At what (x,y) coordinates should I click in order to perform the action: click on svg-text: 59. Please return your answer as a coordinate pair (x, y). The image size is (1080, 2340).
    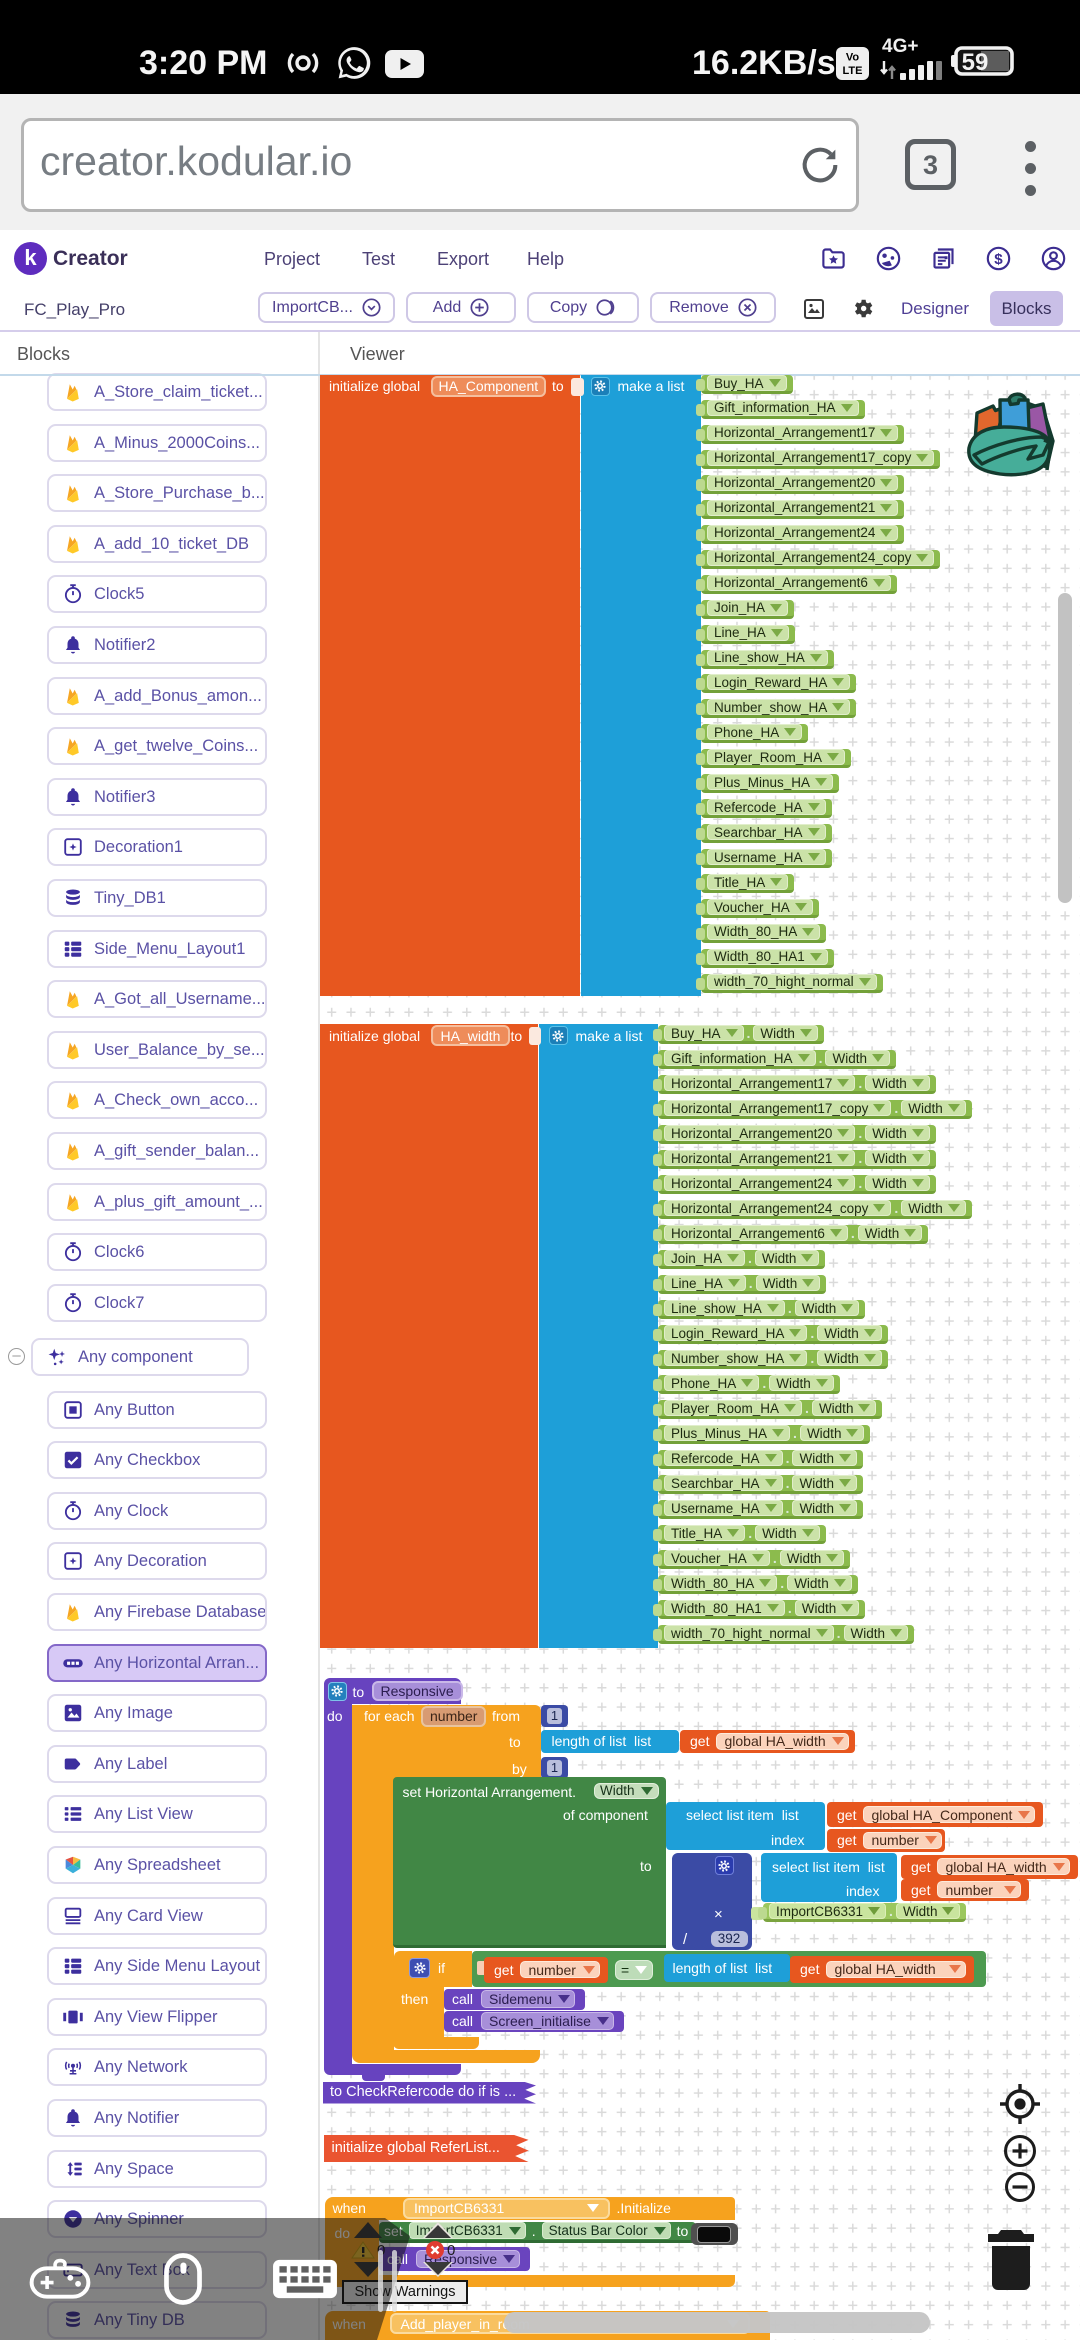
    Looking at the image, I should click on (975, 62).